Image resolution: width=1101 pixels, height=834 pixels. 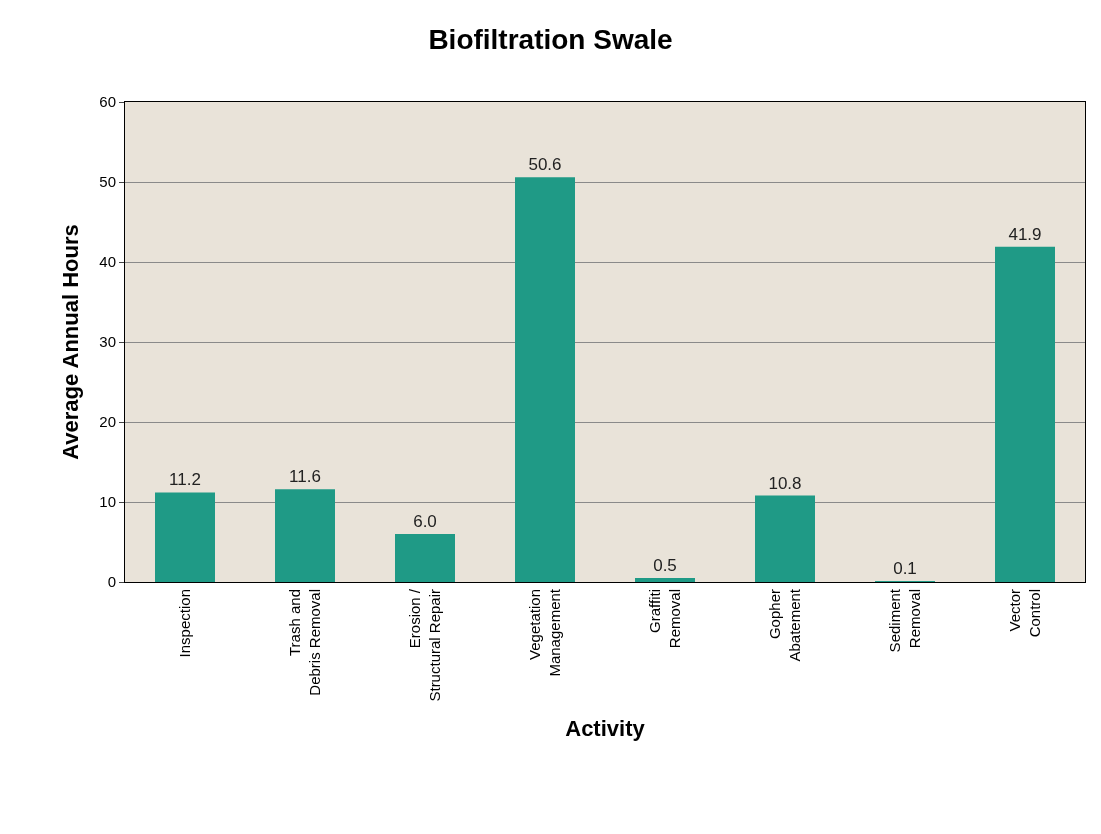 I want to click on data-label: 11.6, so click(x=305, y=477).